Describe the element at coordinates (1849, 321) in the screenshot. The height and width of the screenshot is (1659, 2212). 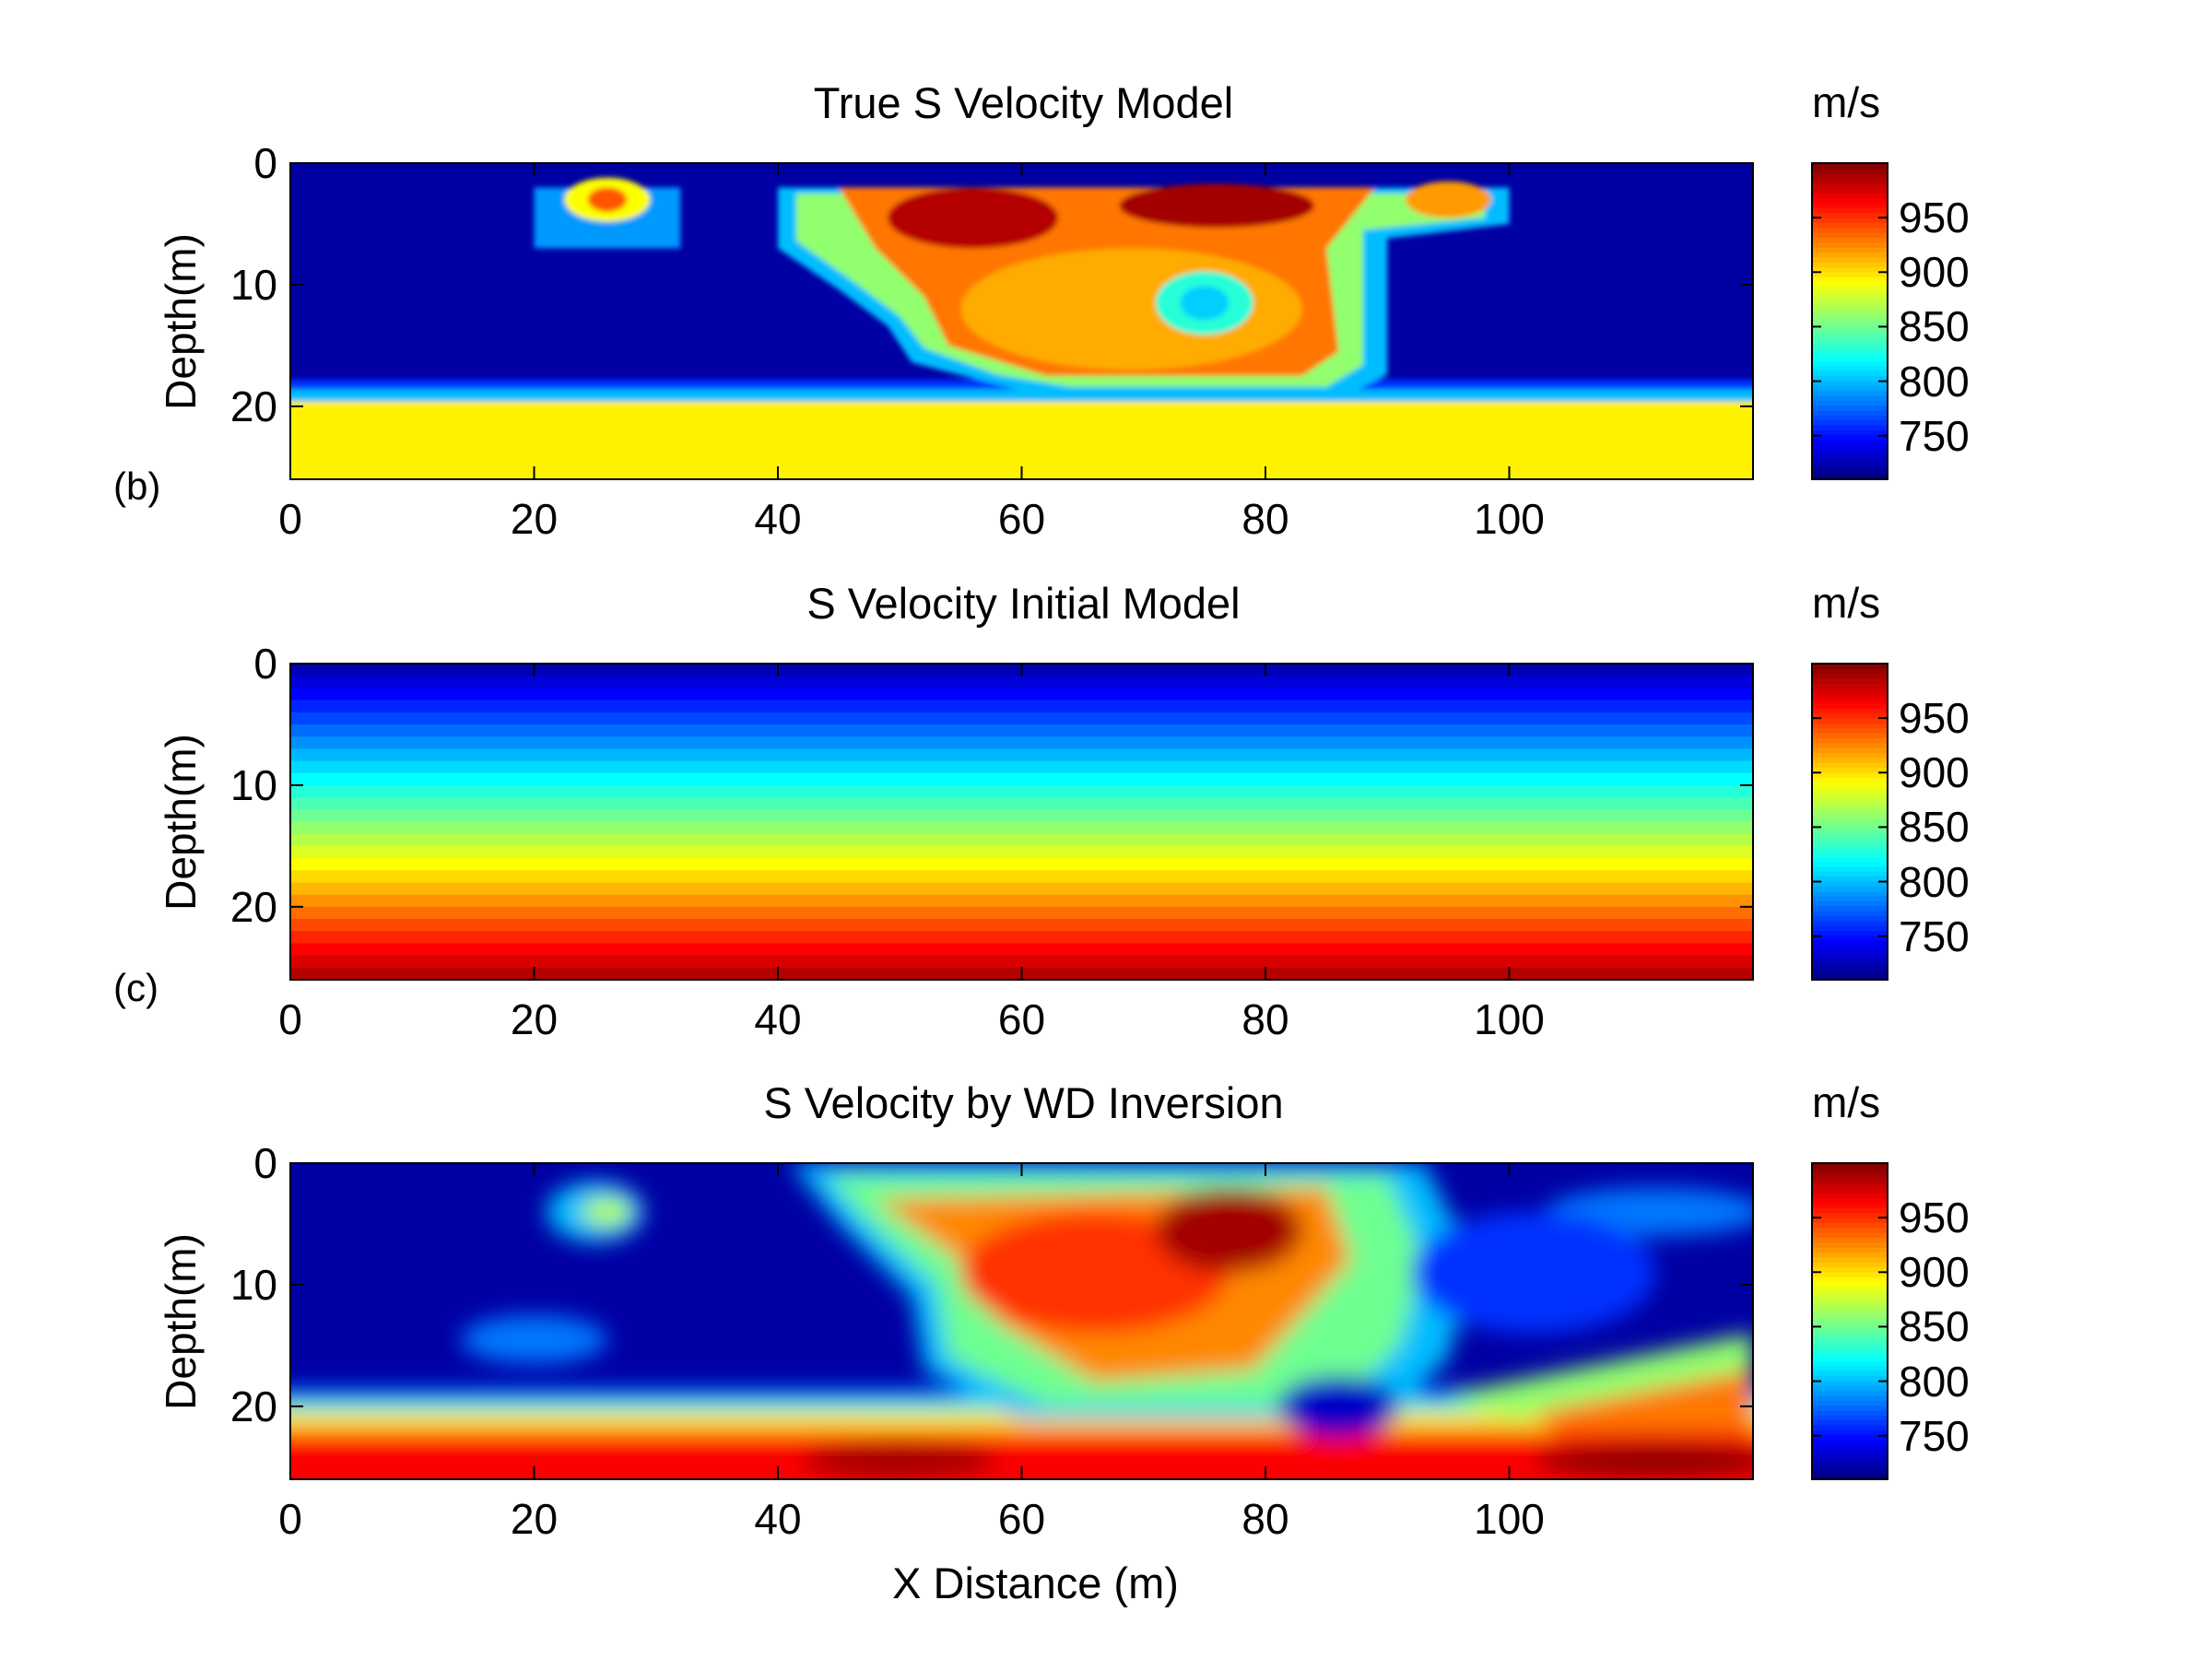
I see `colorbar` at that location.